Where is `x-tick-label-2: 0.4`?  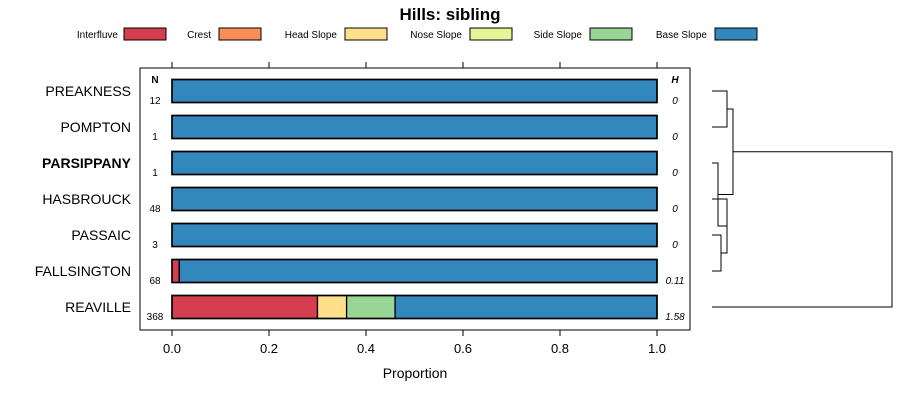 x-tick-label-2: 0.4 is located at coordinates (366, 348).